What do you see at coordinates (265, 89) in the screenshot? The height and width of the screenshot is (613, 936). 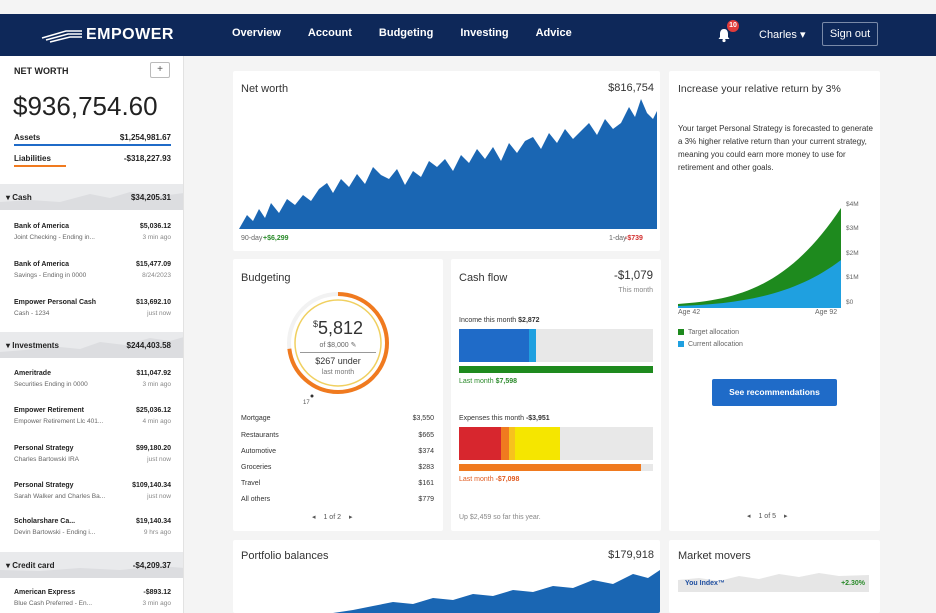 I see `net-worth-card-title: Net worth` at bounding box center [265, 89].